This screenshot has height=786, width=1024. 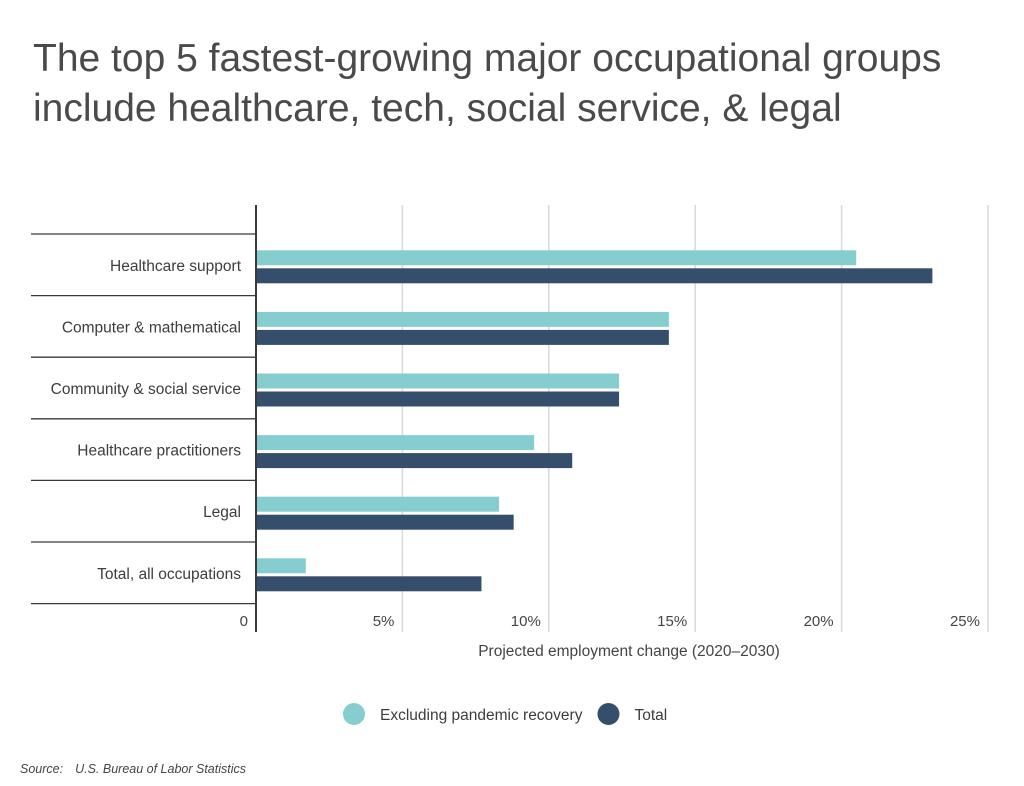 I want to click on legend-label: Excluding pandemic recovery, so click(x=481, y=715).